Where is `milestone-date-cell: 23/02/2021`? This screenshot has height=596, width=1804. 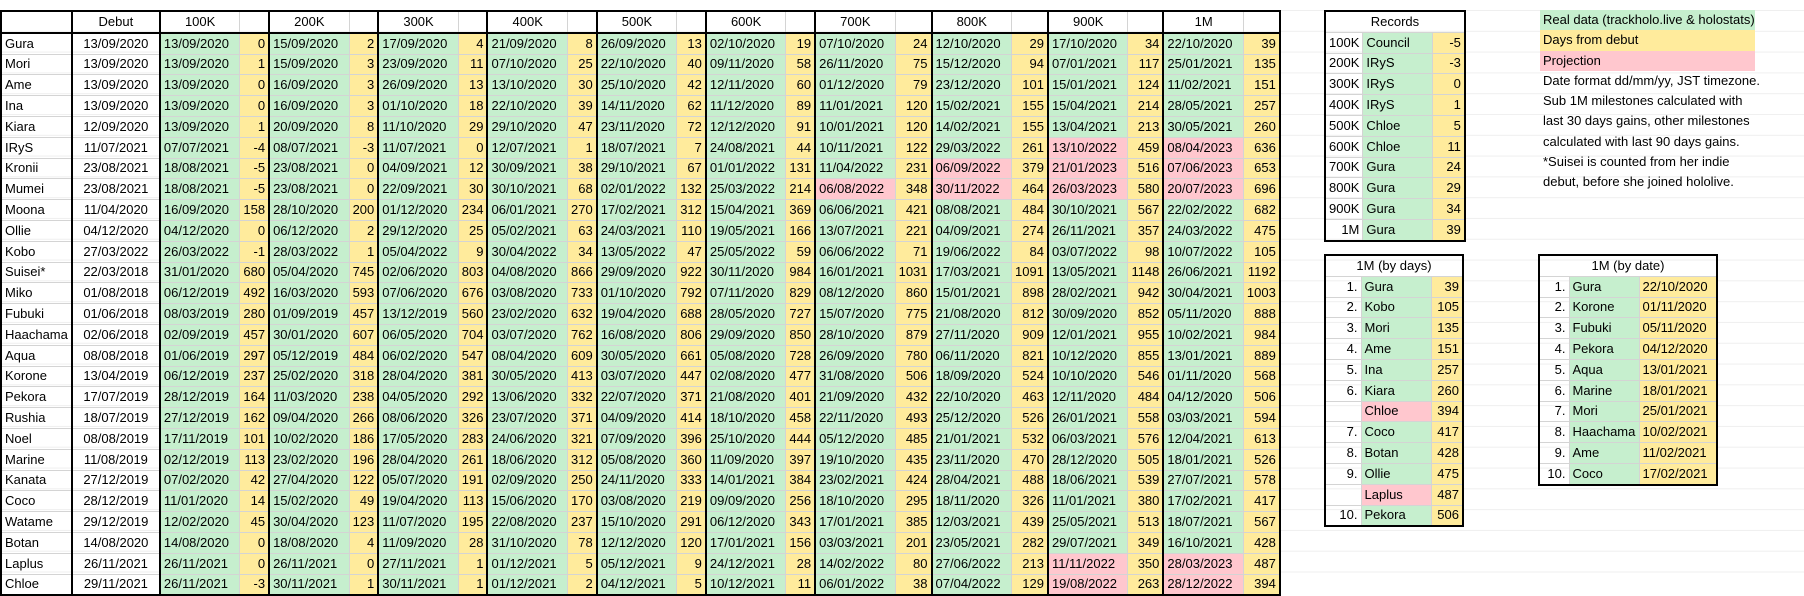
milestone-date-cell: 23/02/2021 is located at coordinates (855, 480).